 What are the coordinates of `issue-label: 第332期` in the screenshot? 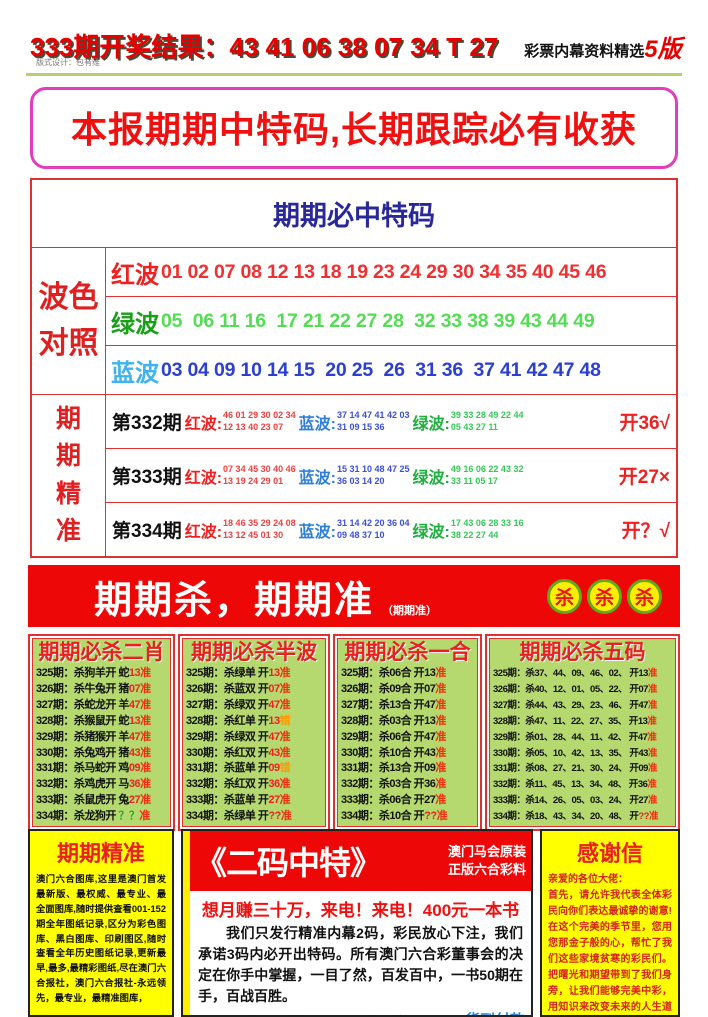 It's located at (147, 423).